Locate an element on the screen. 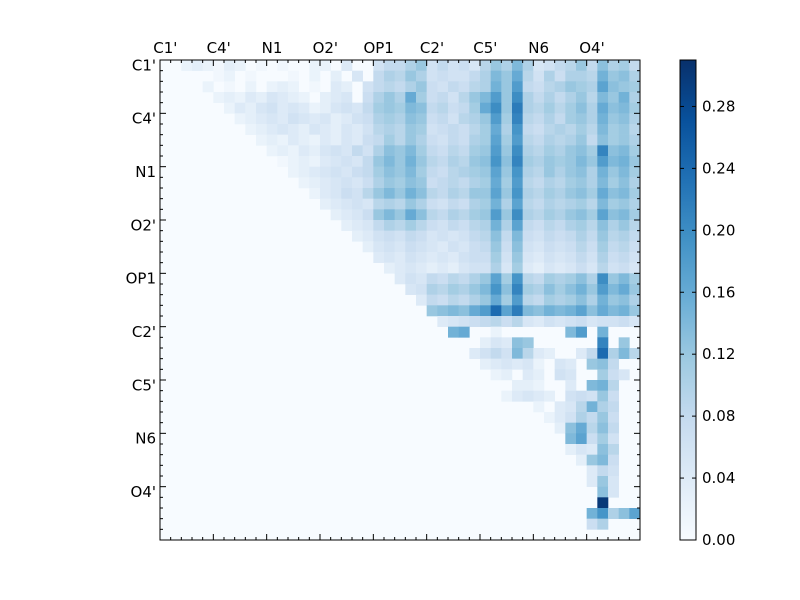 The width and height of the screenshot is (800, 600). y-tick-label: C4' is located at coordinates (144, 119).